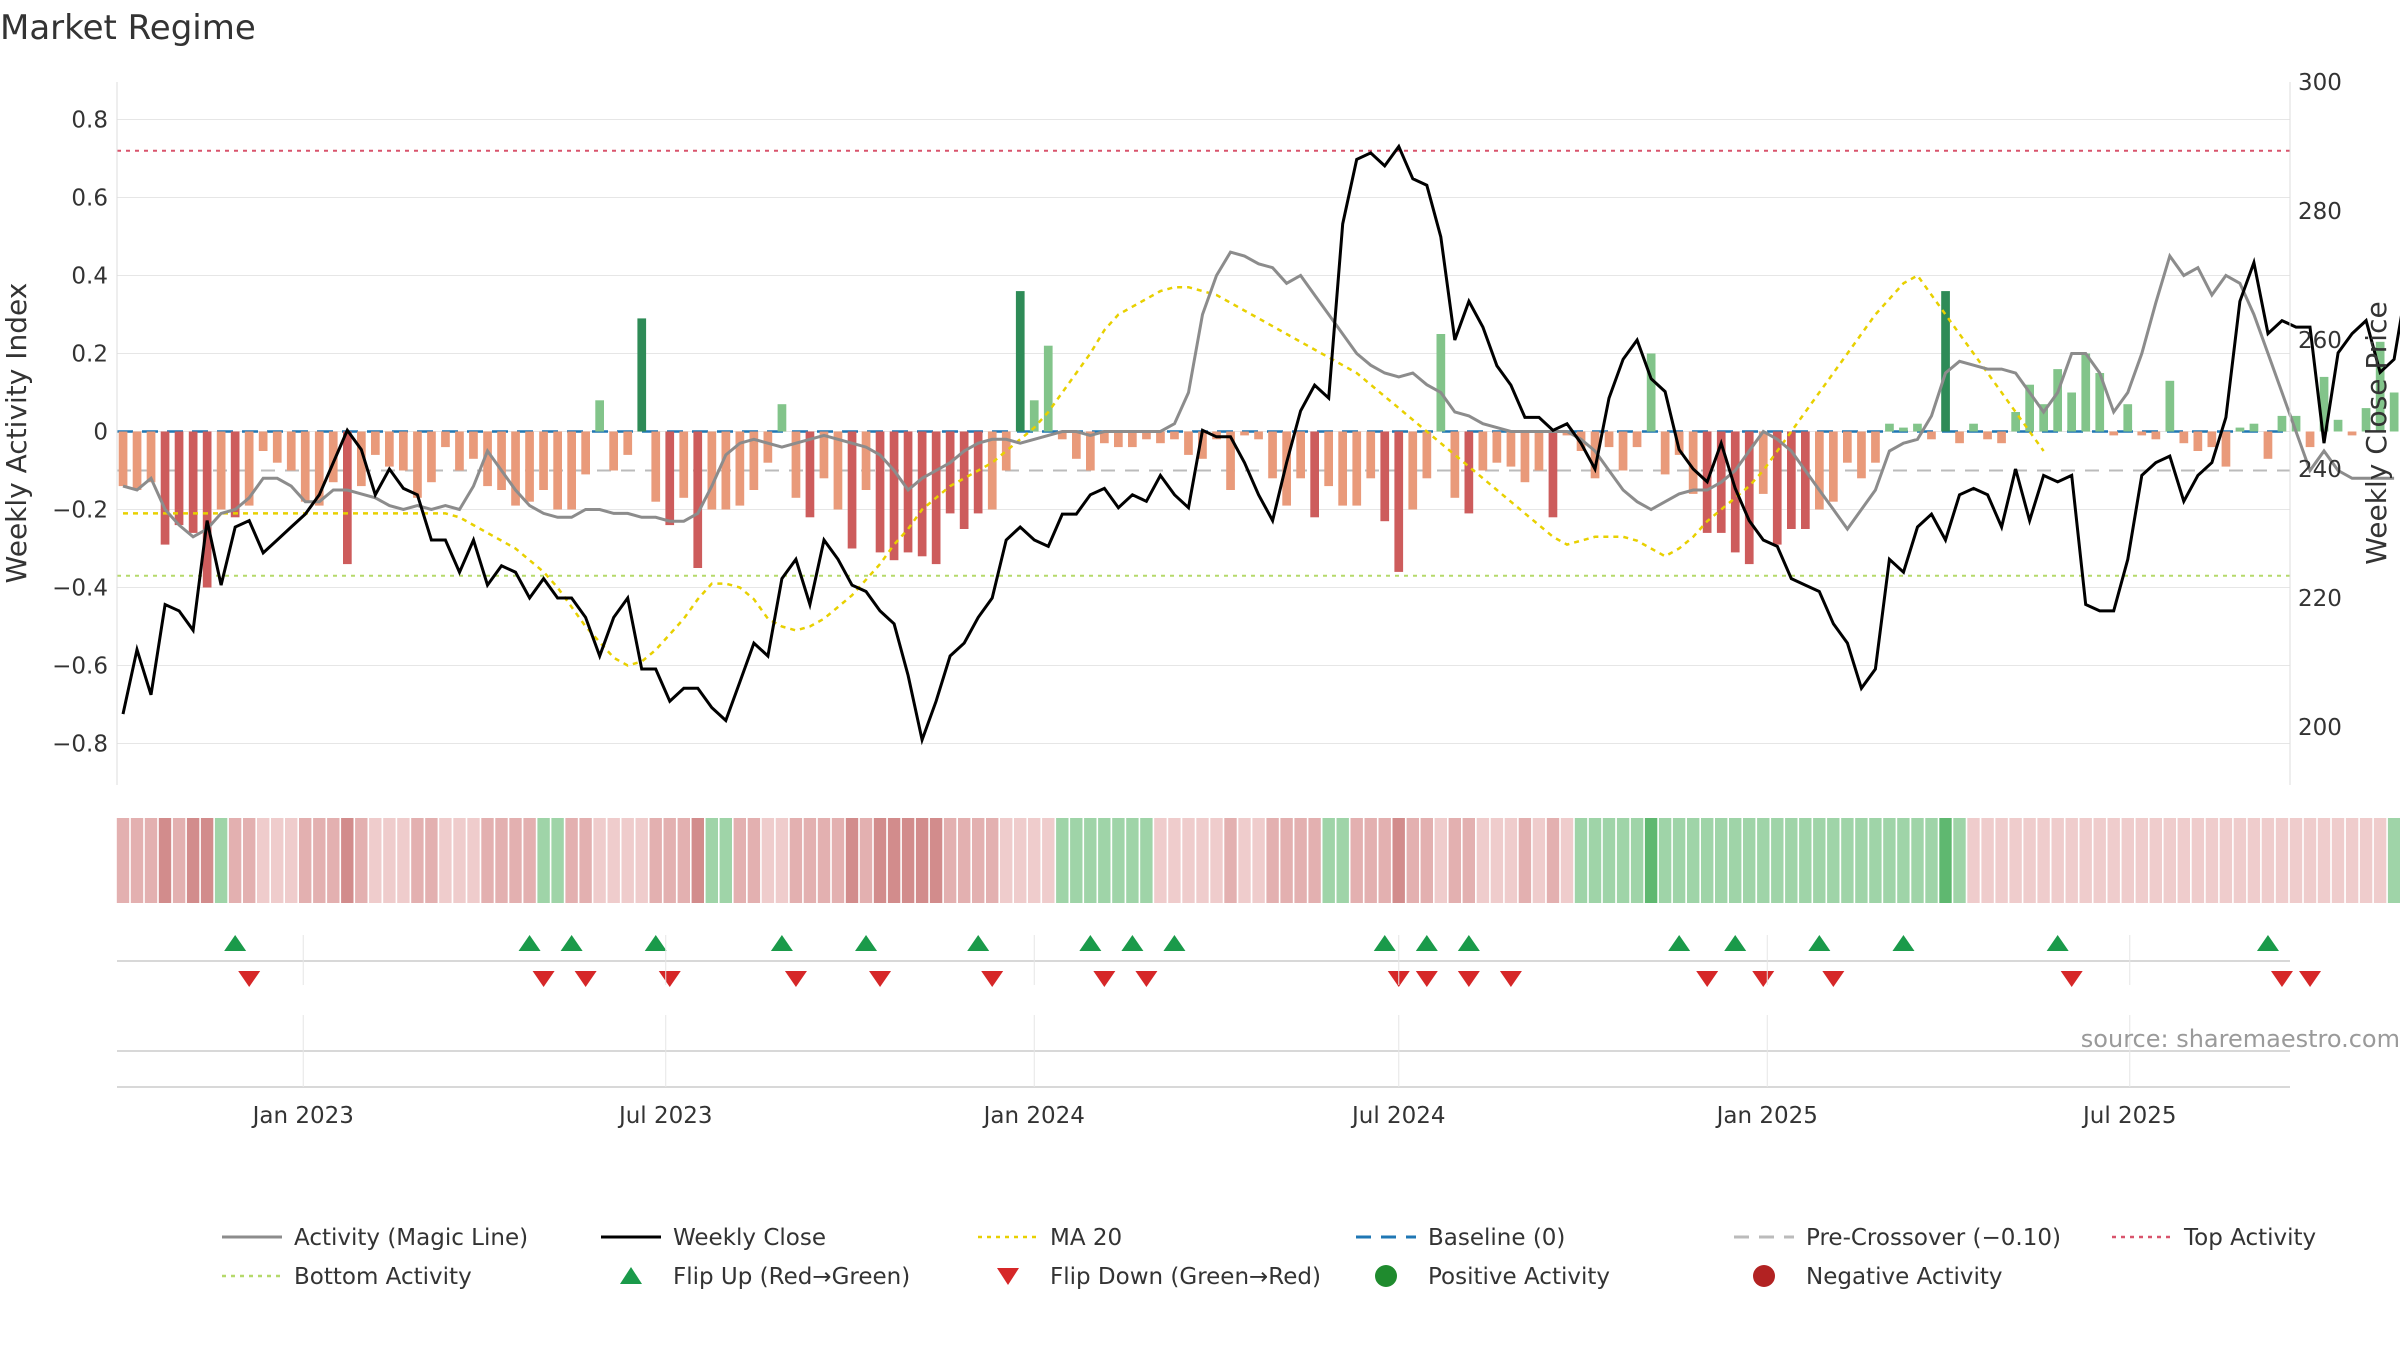 Image resolution: width=2400 pixels, height=1354 pixels. I want to click on legend-label: Pre-Crossover (−0.10), so click(1933, 1238).